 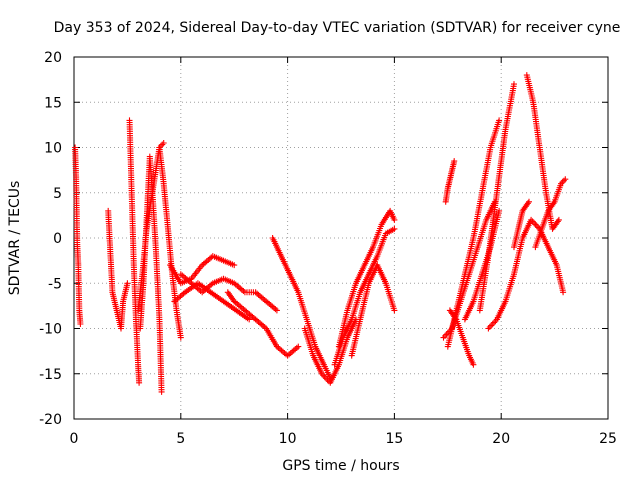 What do you see at coordinates (608, 439) in the screenshot?
I see `x-tick-label: 25` at bounding box center [608, 439].